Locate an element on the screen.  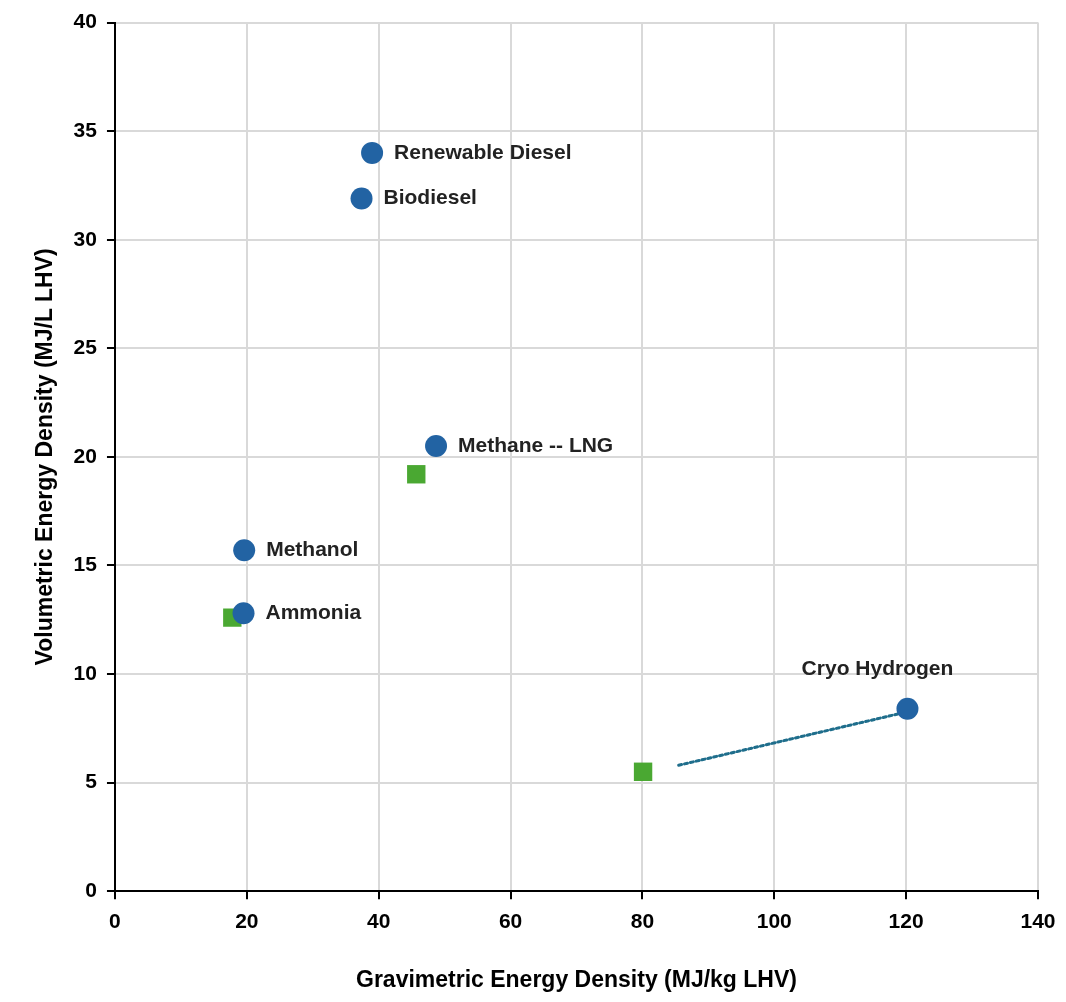
annotation: Biodiesel is located at coordinates (430, 197).